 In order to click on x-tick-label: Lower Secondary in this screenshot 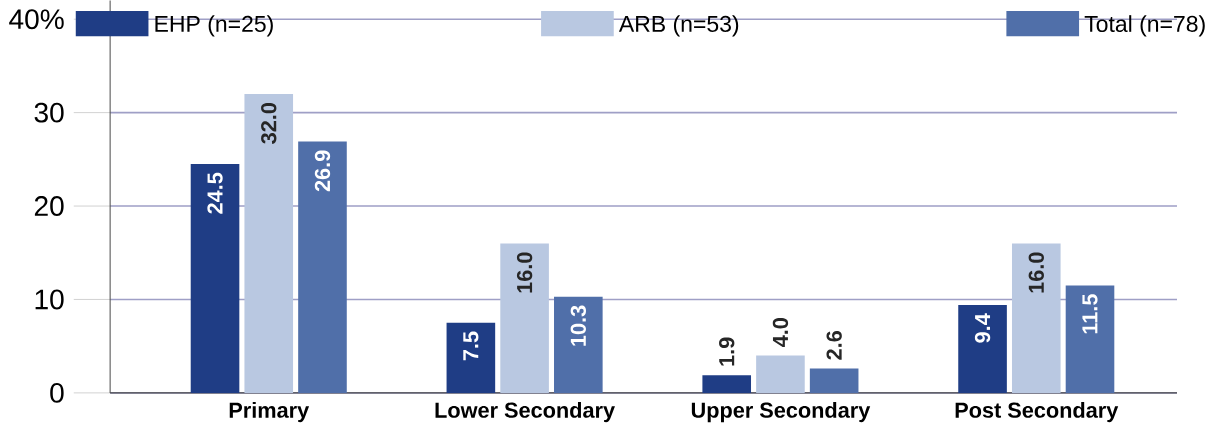, I will do `click(525, 412)`.